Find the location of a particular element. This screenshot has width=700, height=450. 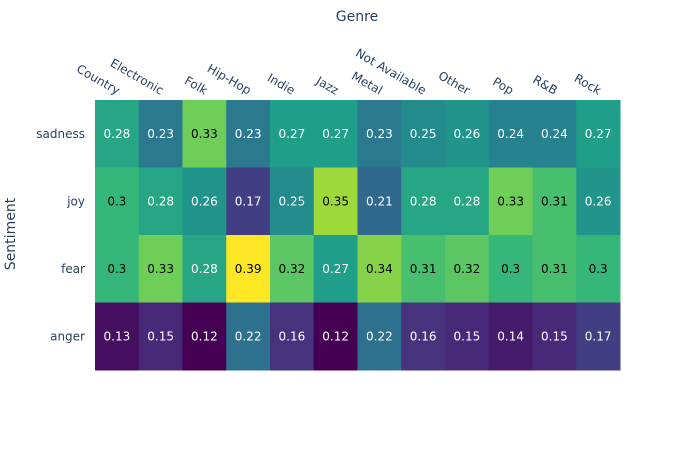

heatmap-cell-value: 0.14 is located at coordinates (510, 336).